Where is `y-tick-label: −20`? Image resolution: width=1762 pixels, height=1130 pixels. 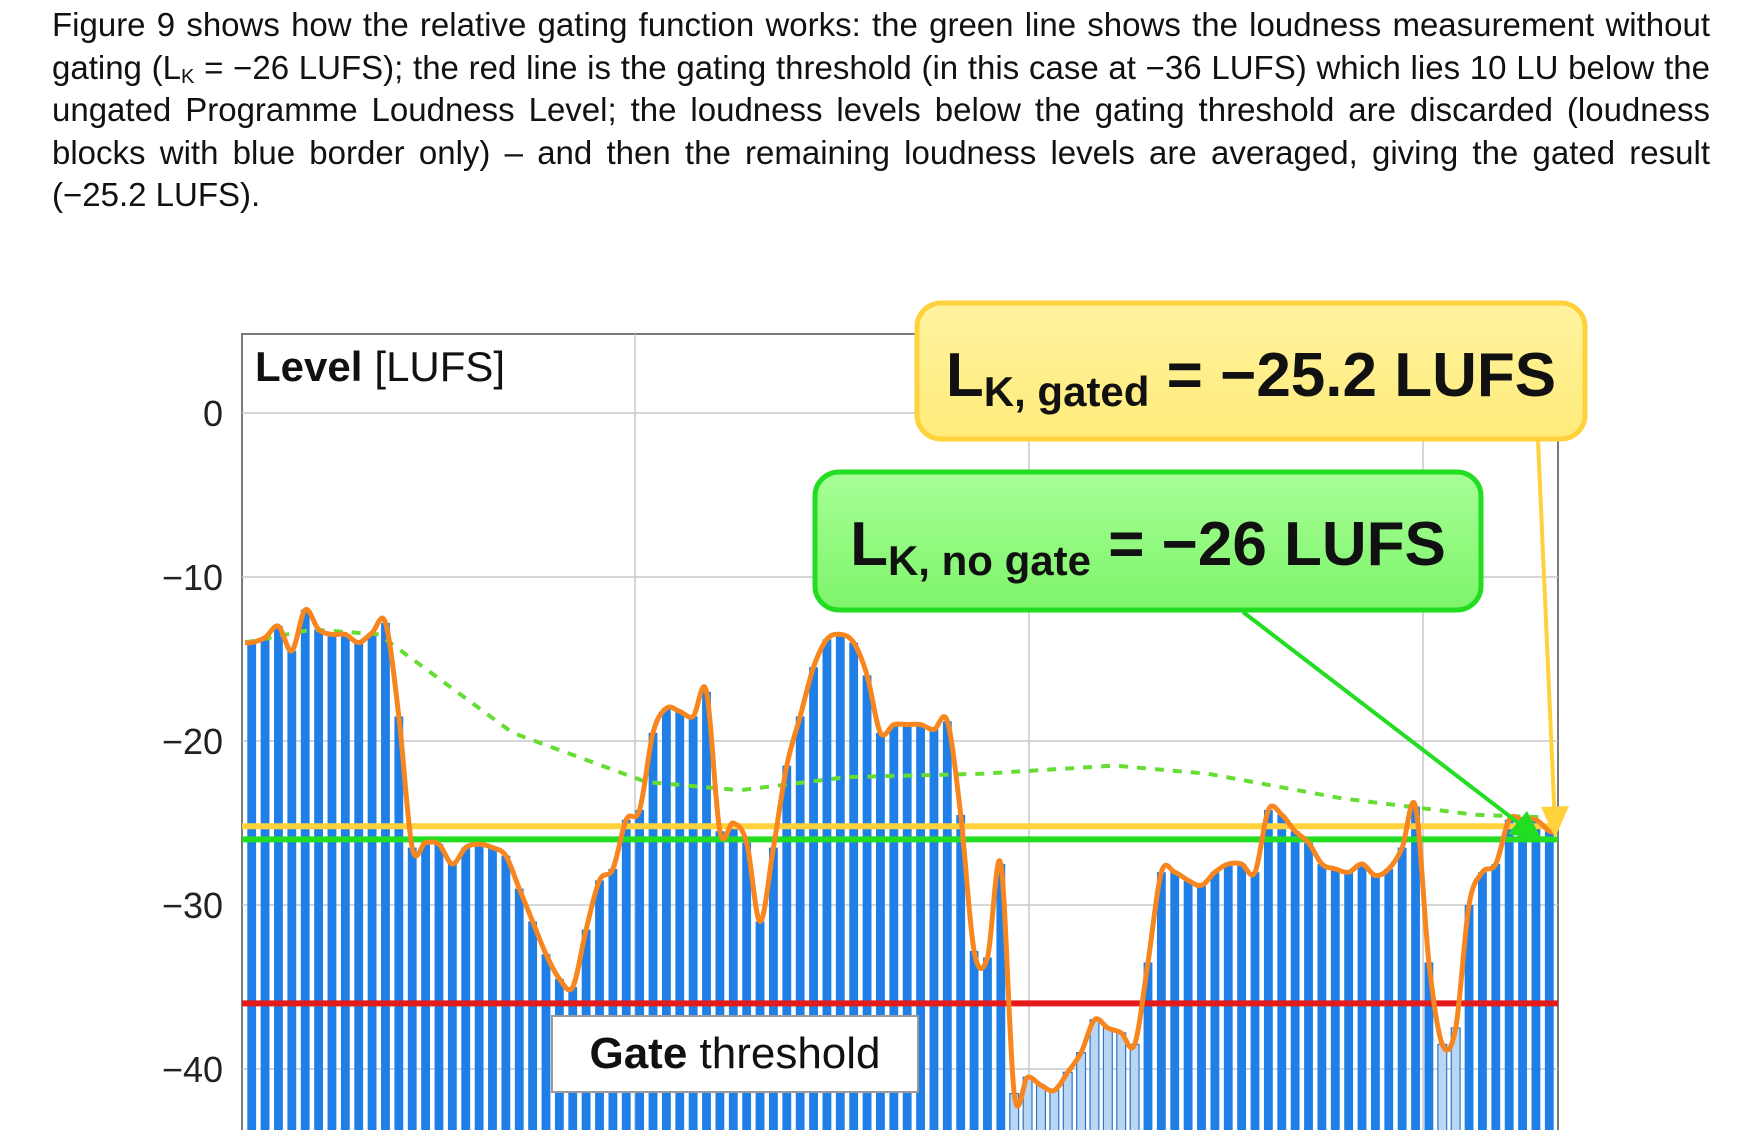
y-tick-label: −20 is located at coordinates (192, 741).